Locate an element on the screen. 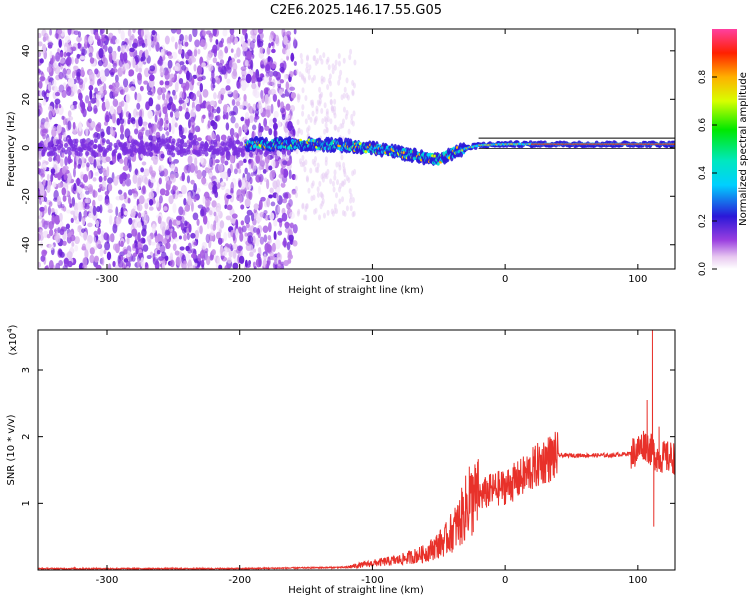 The width and height of the screenshot is (750, 600). colorbar-tick-label: 0.0 is located at coordinates (703, 269).